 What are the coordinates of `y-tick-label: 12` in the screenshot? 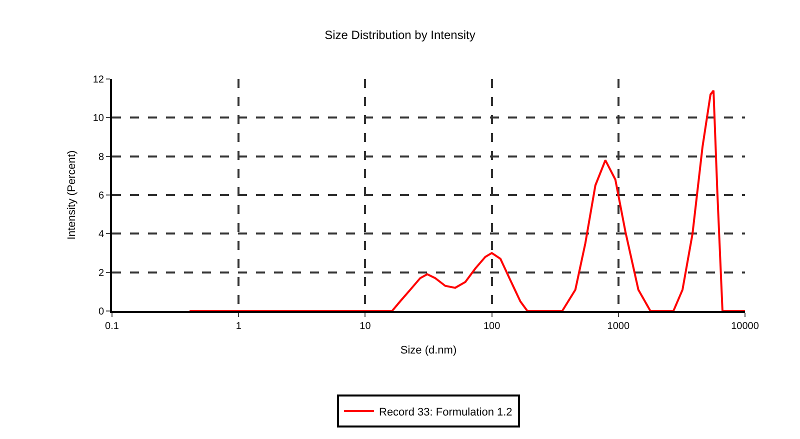 It's located at (98, 80).